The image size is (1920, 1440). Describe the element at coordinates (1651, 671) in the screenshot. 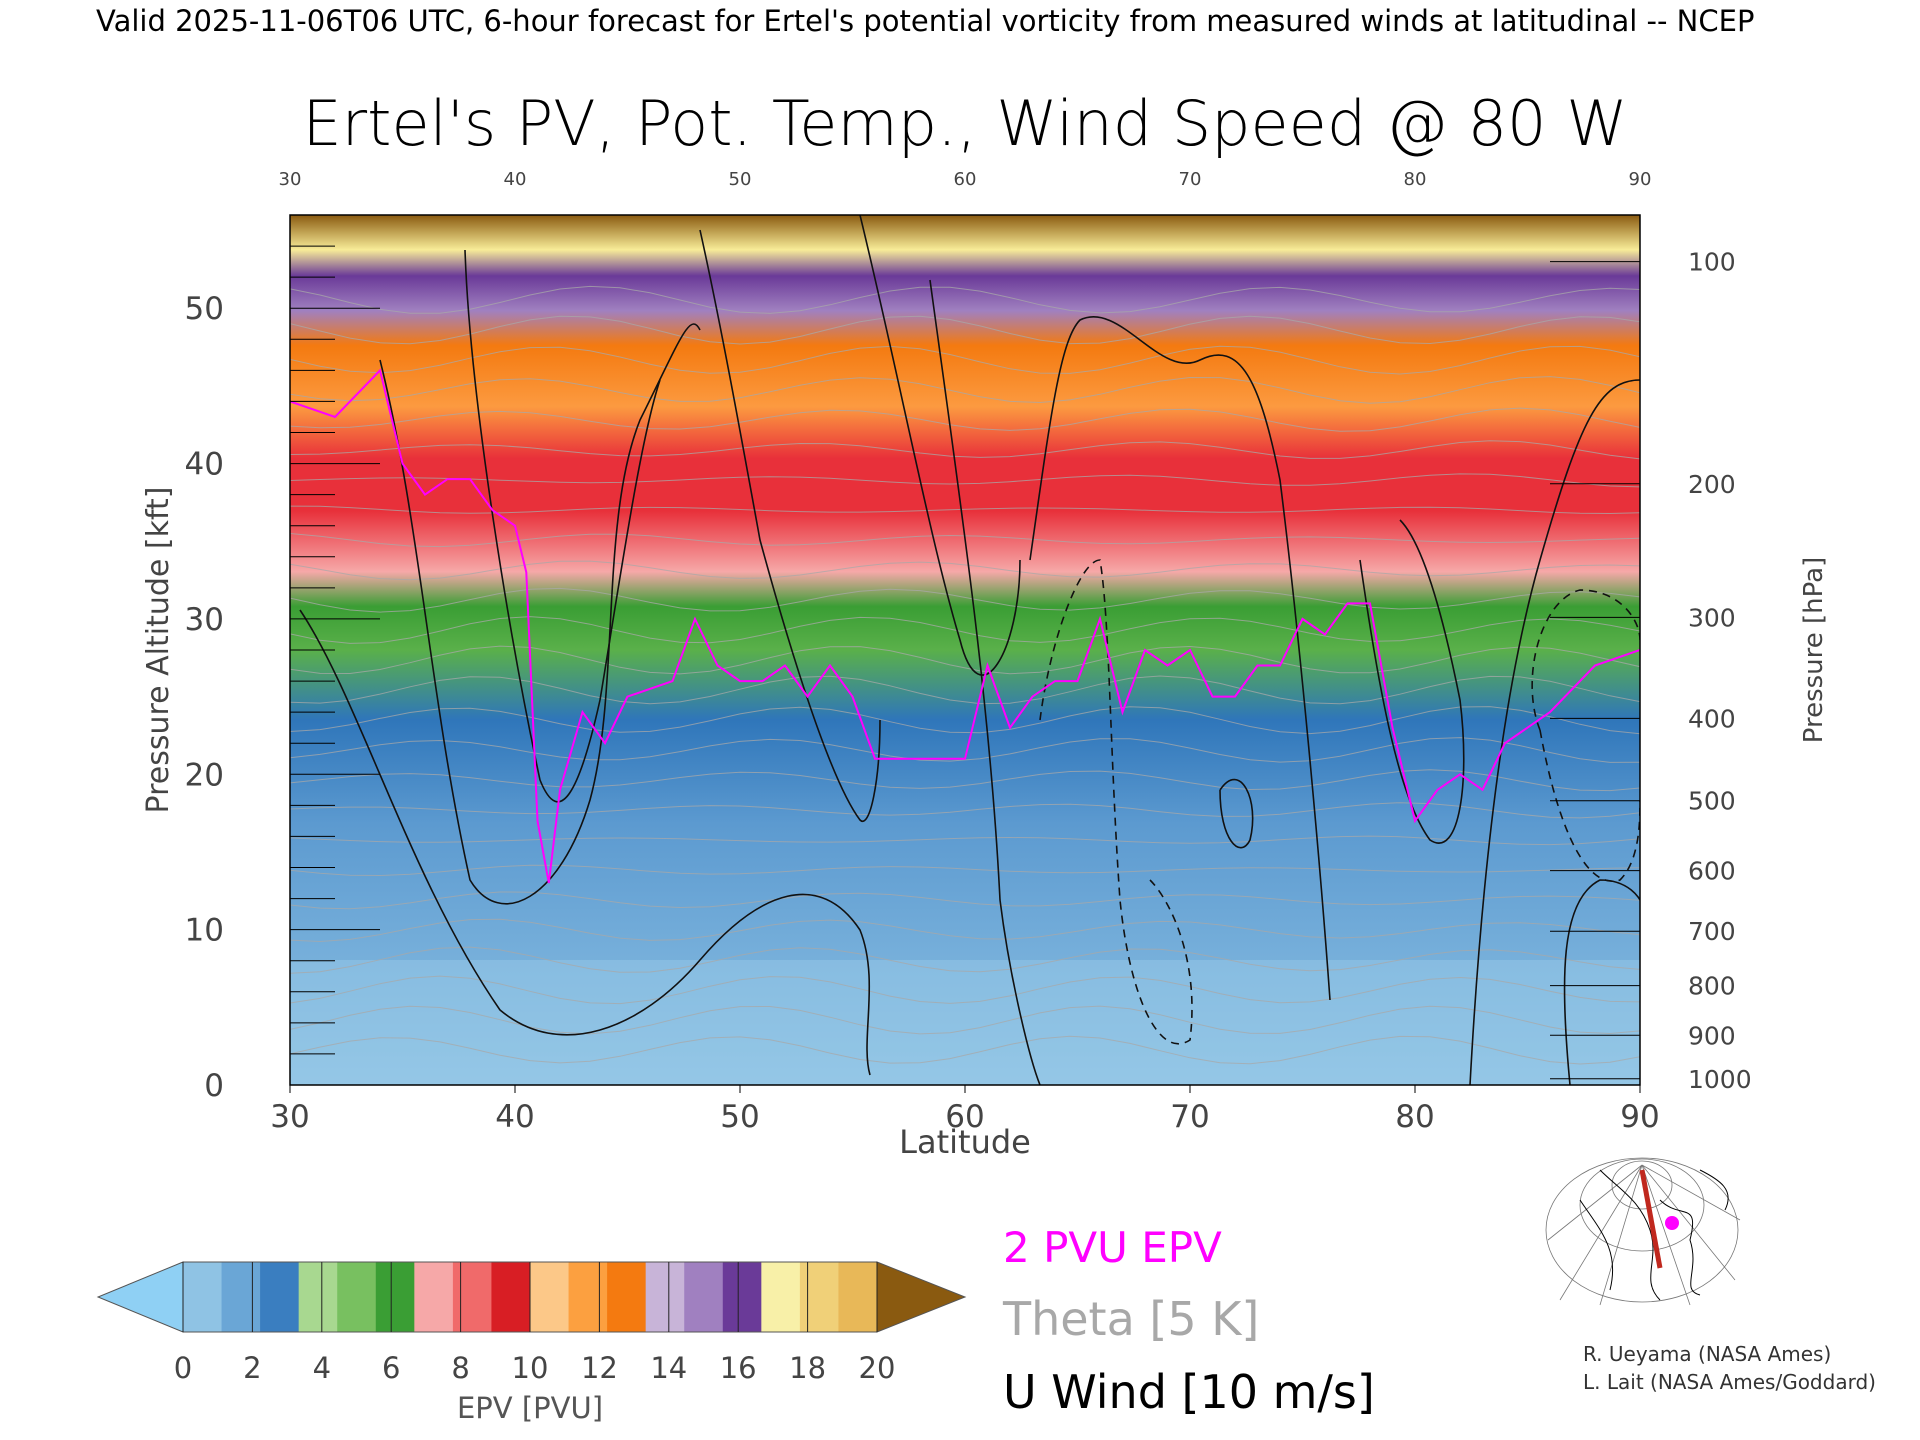

I see `y-axis-right-pressure: 100 200 300 400 500 600 700 800 900 1000` at that location.